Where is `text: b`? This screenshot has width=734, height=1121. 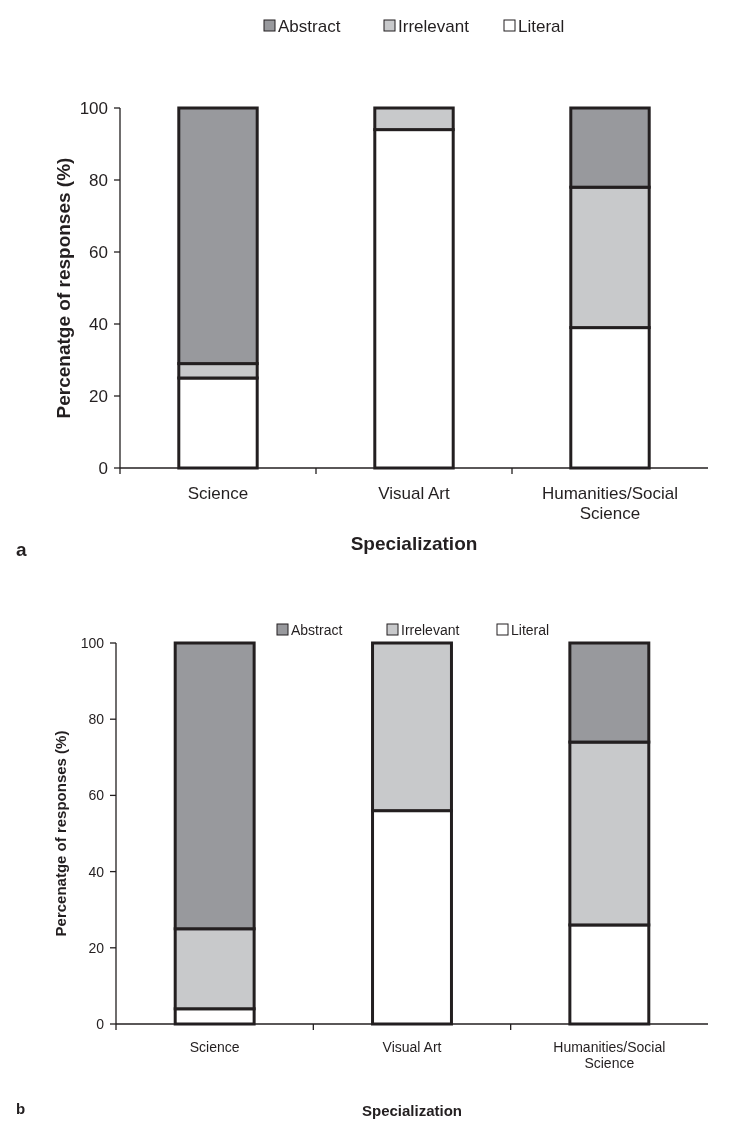
text: b is located at coordinates (21, 1108).